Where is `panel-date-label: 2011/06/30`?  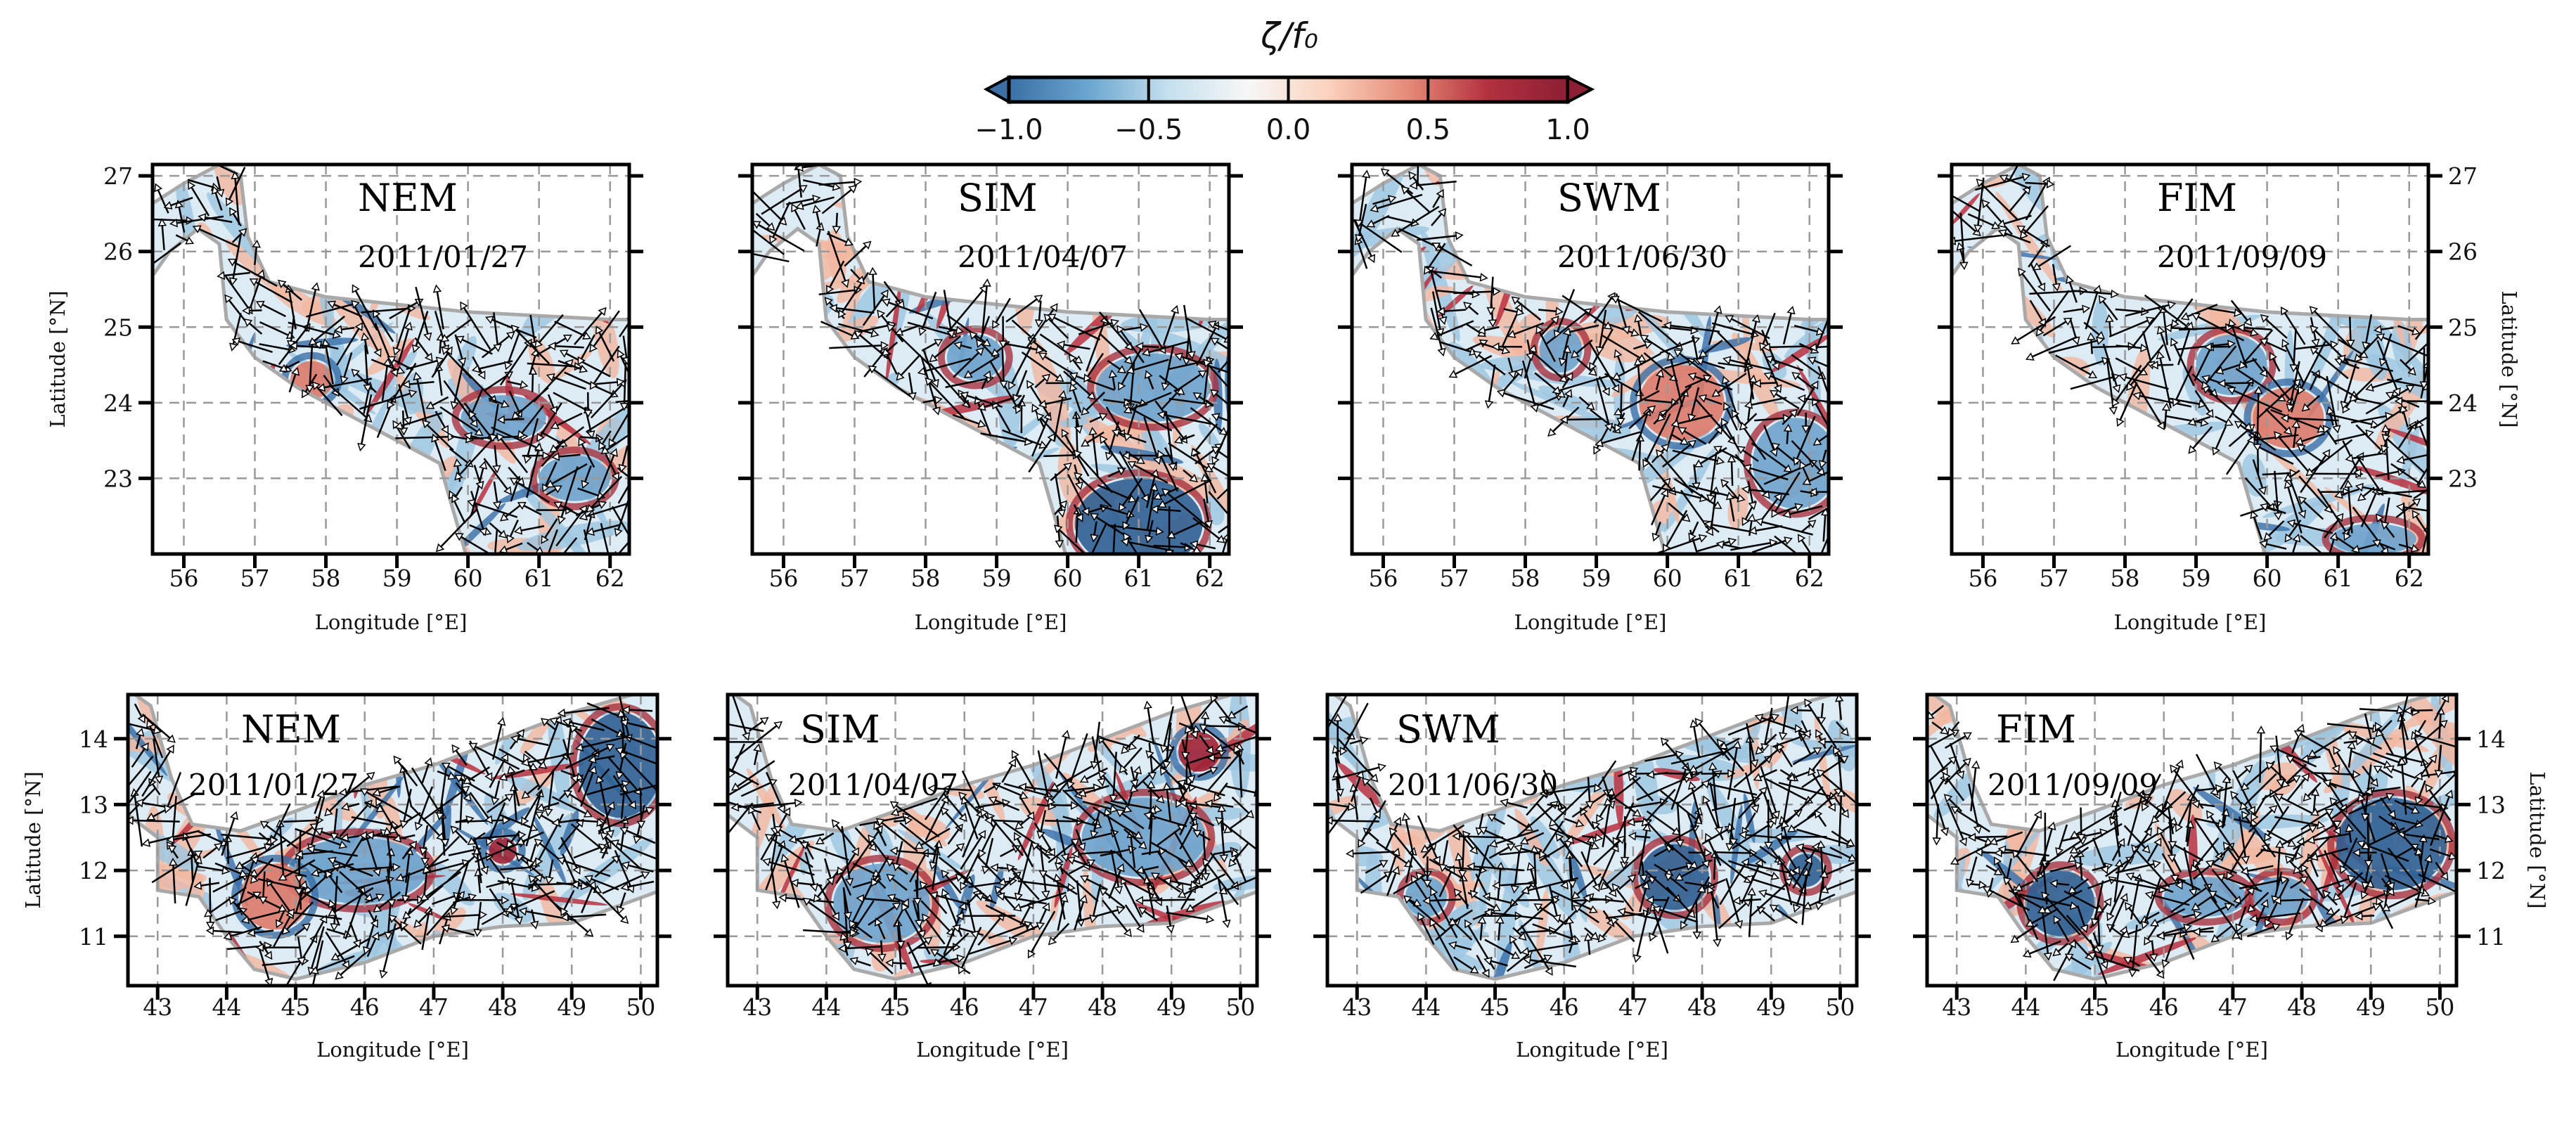 panel-date-label: 2011/06/30 is located at coordinates (1642, 257).